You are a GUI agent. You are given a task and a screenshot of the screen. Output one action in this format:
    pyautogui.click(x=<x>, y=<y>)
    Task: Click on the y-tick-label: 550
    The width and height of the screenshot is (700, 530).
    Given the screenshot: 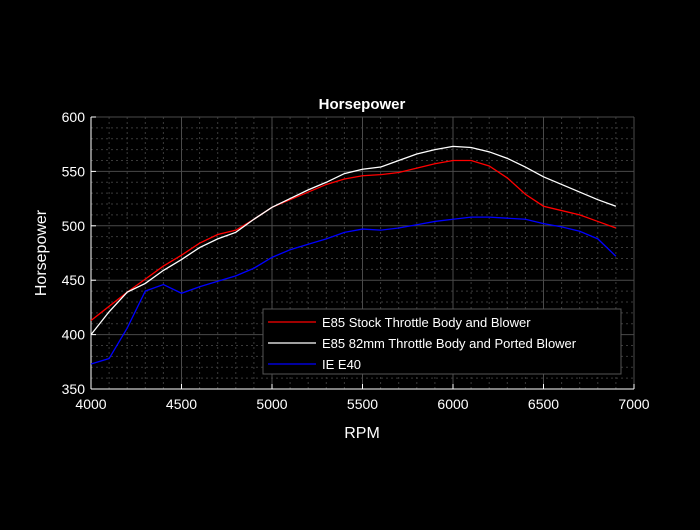 What is the action you would take?
    pyautogui.click(x=74, y=171)
    